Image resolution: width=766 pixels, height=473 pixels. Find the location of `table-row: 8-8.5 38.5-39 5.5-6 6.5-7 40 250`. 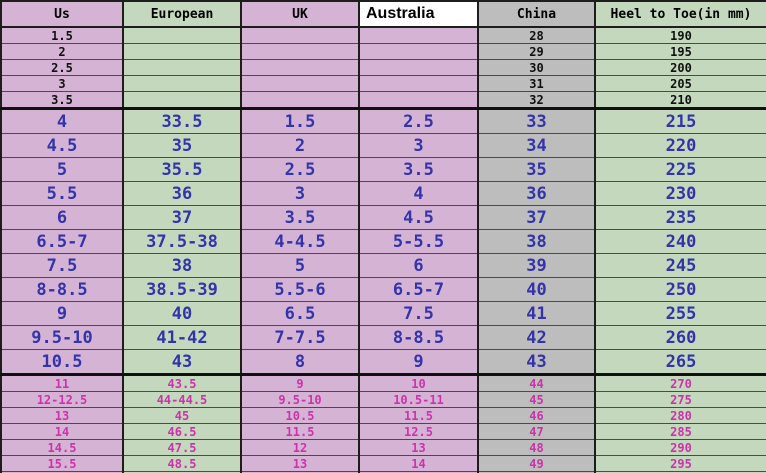

table-row: 8-8.5 38.5-39 5.5-6 6.5-7 40 250 is located at coordinates (383, 289).